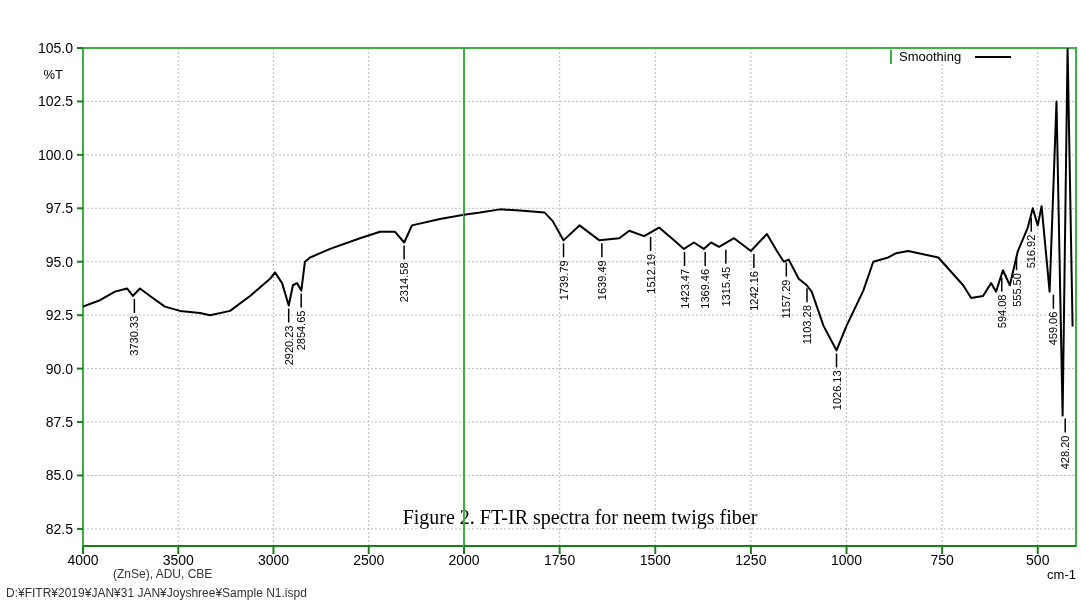 This screenshot has height=603, width=1081. Describe the element at coordinates (1031, 251) in the screenshot. I see `annotation: 516.92` at that location.